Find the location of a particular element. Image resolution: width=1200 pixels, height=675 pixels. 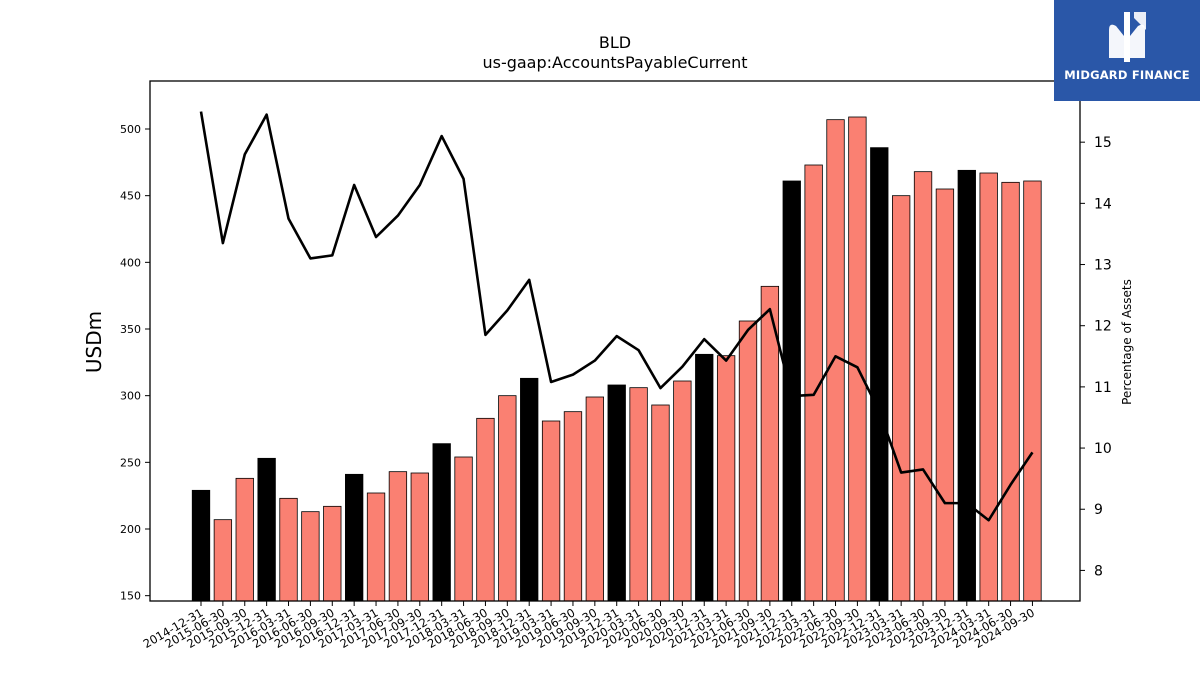

chart-title: BLD is located at coordinates (615, 42).